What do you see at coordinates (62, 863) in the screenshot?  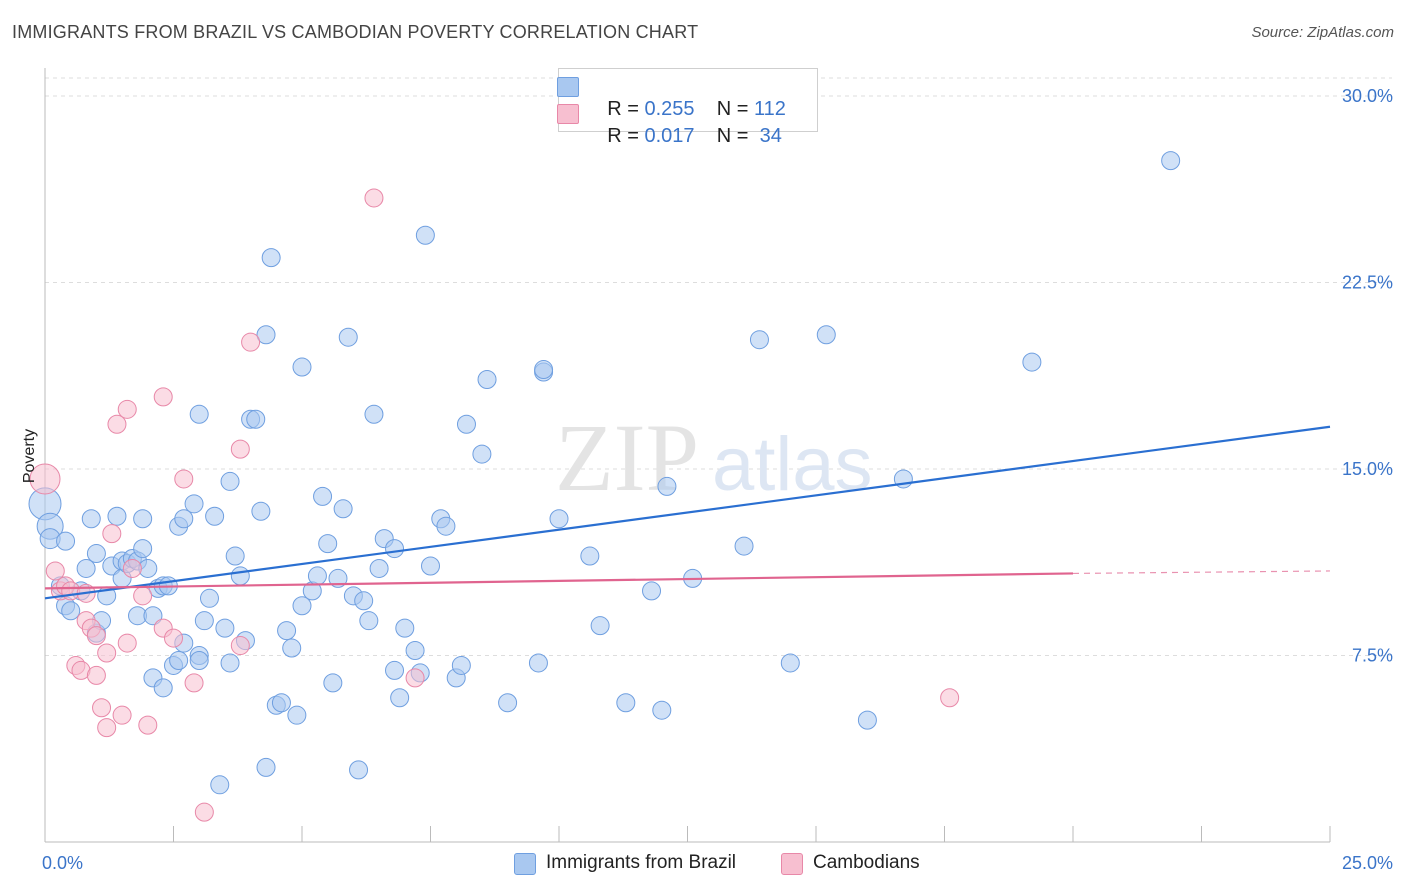 I see `x-tick-label: 0.0%` at bounding box center [62, 863].